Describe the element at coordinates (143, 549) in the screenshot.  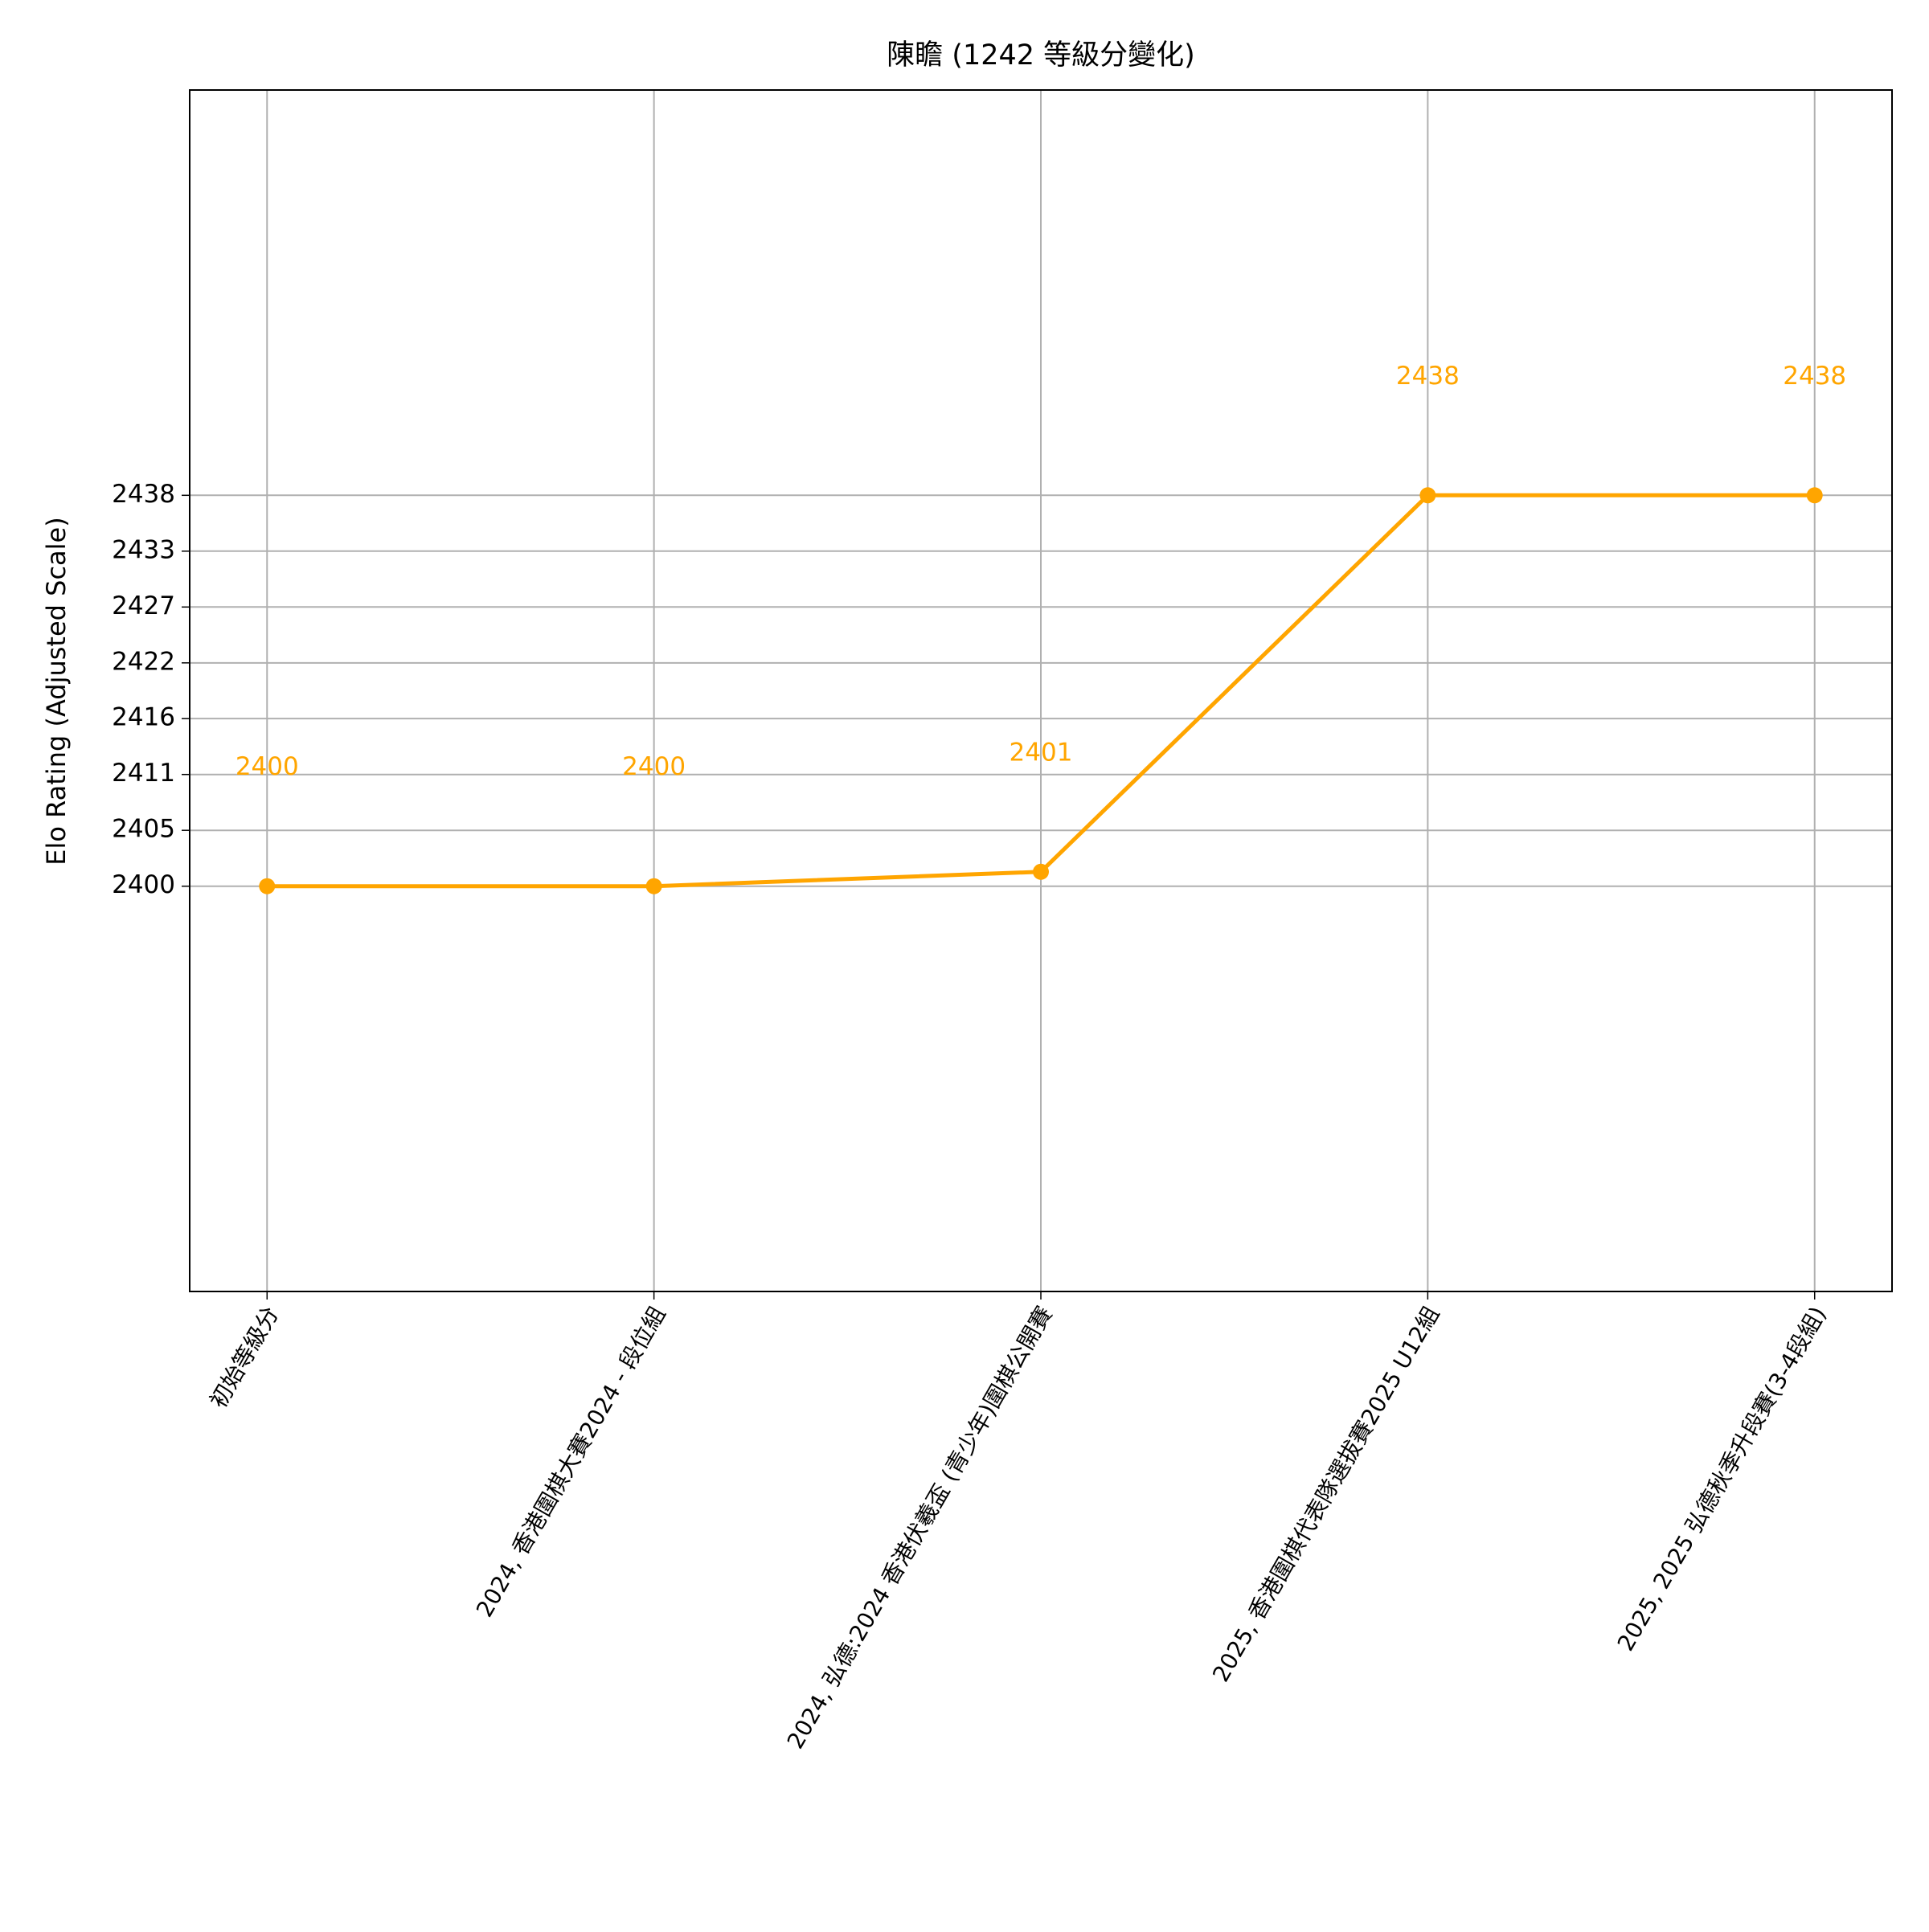
I see `y-tick-label: 2433` at that location.